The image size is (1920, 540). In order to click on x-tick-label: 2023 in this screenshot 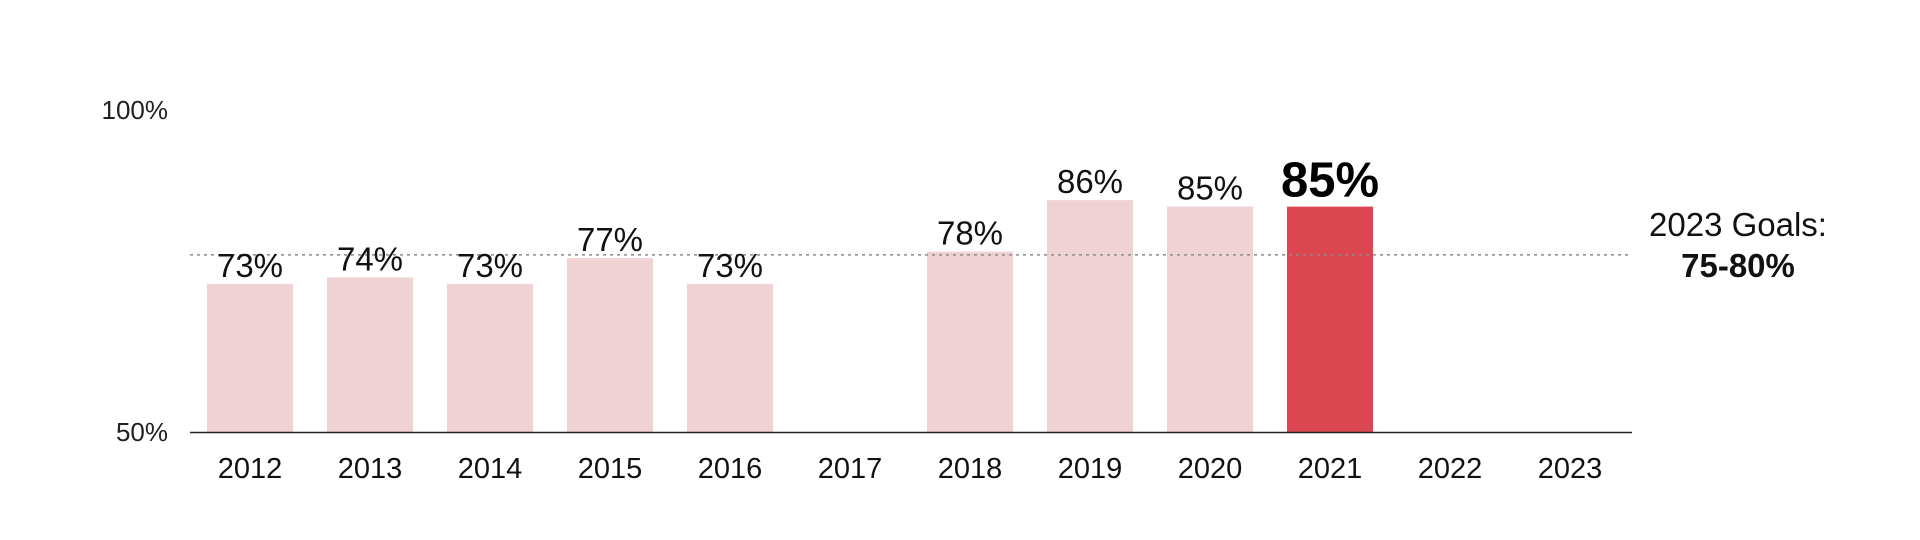, I will do `click(1570, 469)`.